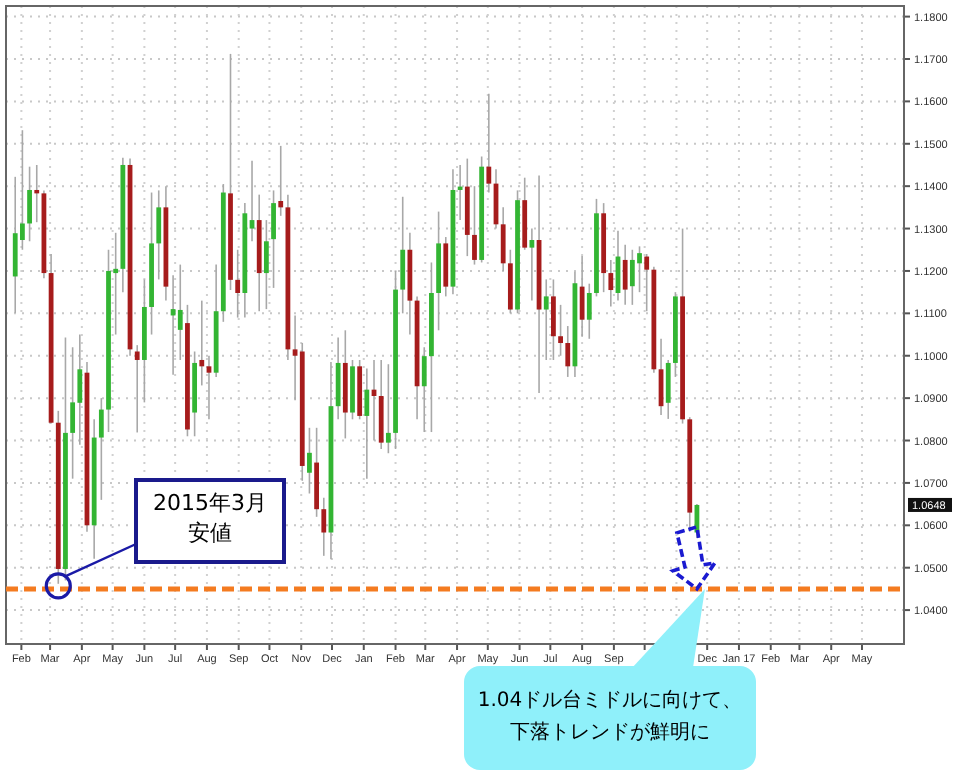 The height and width of the screenshot is (774, 954). What do you see at coordinates (210, 518) in the screenshot?
I see `annotation: 2015年3月安値` at bounding box center [210, 518].